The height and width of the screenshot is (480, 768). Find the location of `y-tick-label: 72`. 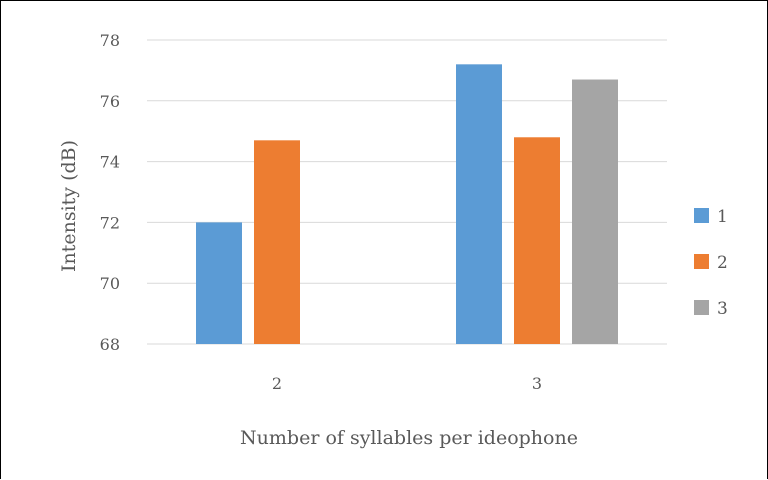

y-tick-label: 72 is located at coordinates (110, 222).